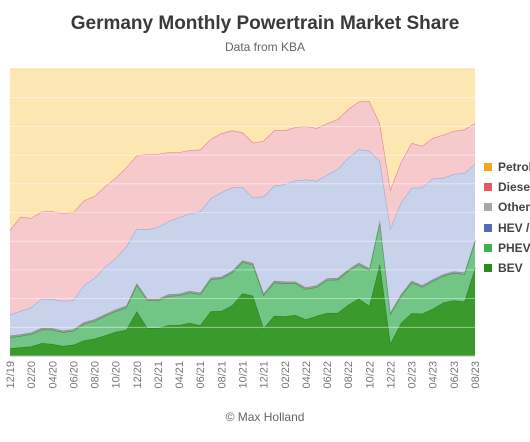 Image resolution: width=530 pixels, height=442 pixels. Describe the element at coordinates (514, 247) in the screenshot. I see `legend-label: PHEV` at that location.